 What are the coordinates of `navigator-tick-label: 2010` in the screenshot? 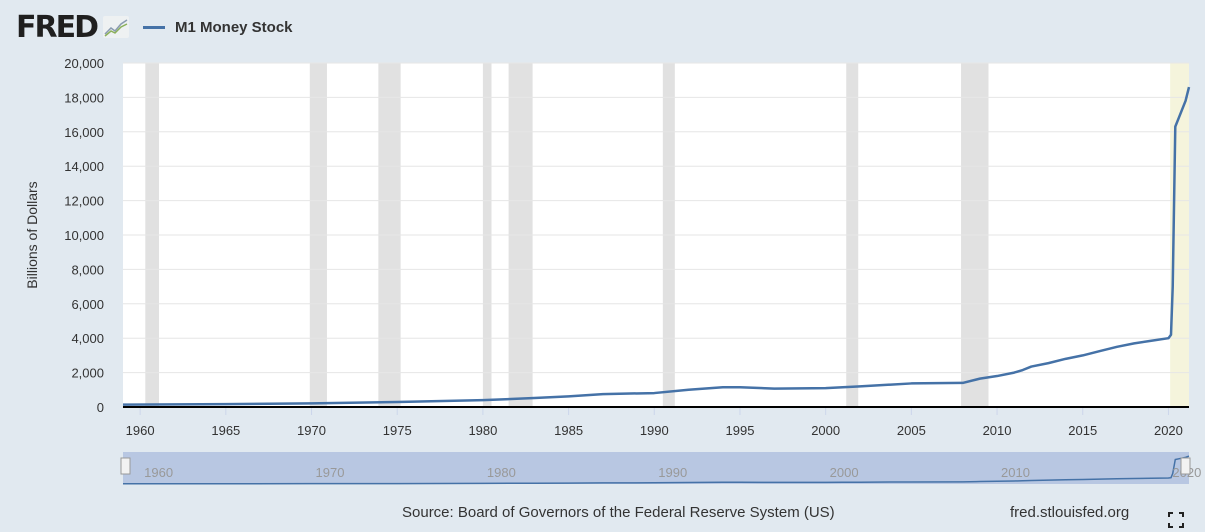 It's located at (1015, 472).